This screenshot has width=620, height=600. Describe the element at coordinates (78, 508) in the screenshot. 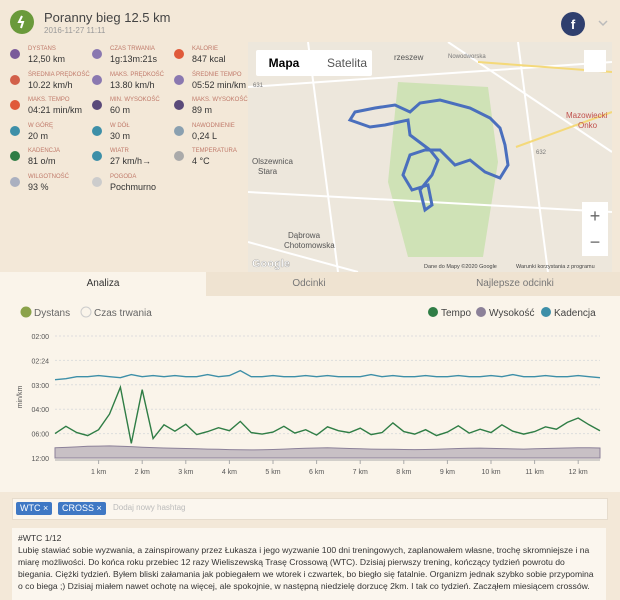

I see `hashtag-text: CROSS` at that location.